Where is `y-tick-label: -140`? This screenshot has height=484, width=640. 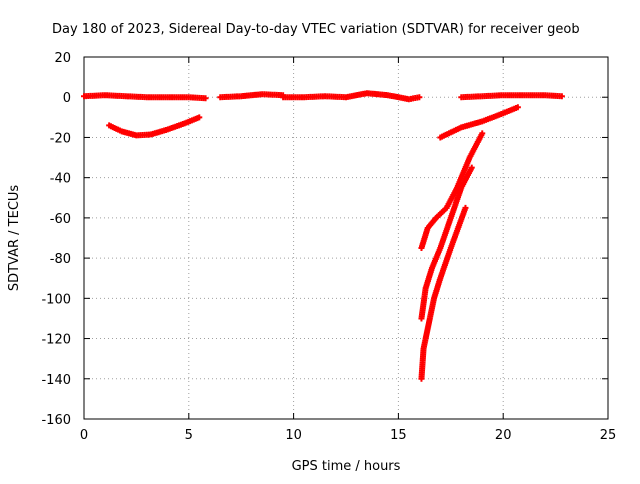 y-tick-label: -140 is located at coordinates (56, 380).